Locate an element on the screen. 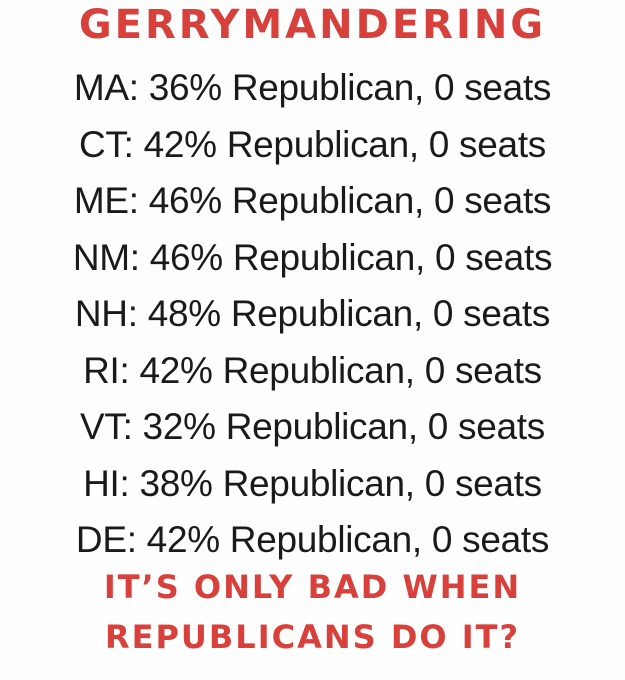  poster-title: GERRYMANDERING is located at coordinates (312, 25).